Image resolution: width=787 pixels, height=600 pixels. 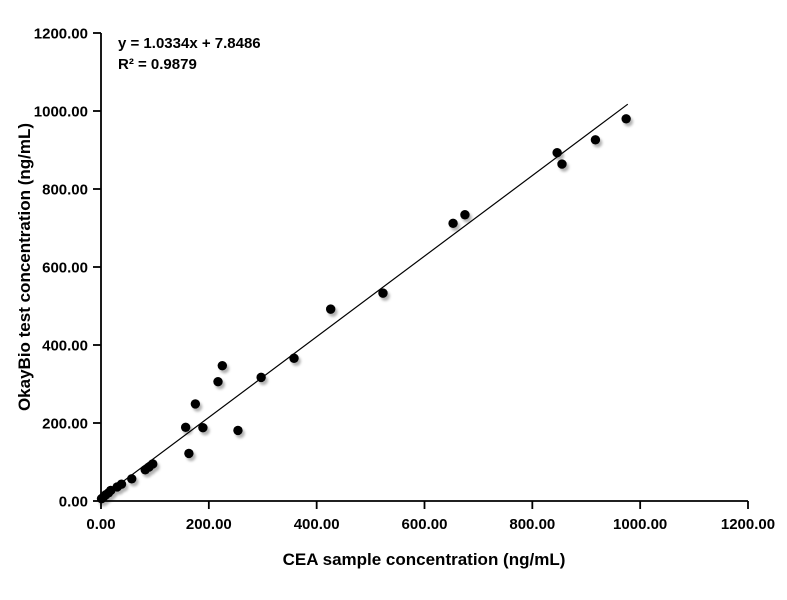 I want to click on y-tick-label: 200.00, so click(x=65, y=424).